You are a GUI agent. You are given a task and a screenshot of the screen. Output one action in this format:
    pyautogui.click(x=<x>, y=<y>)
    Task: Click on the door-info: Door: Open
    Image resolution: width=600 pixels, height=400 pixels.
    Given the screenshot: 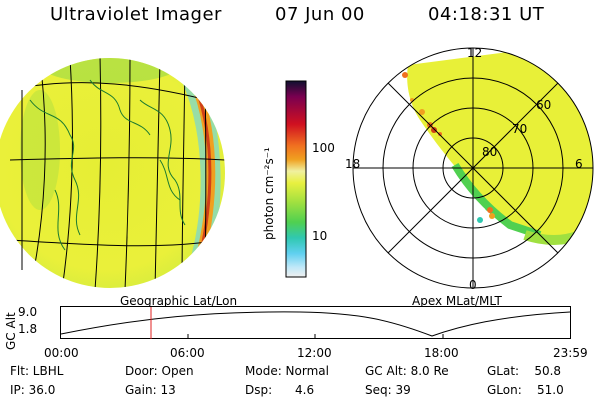 What is the action you would take?
    pyautogui.click(x=159, y=371)
    